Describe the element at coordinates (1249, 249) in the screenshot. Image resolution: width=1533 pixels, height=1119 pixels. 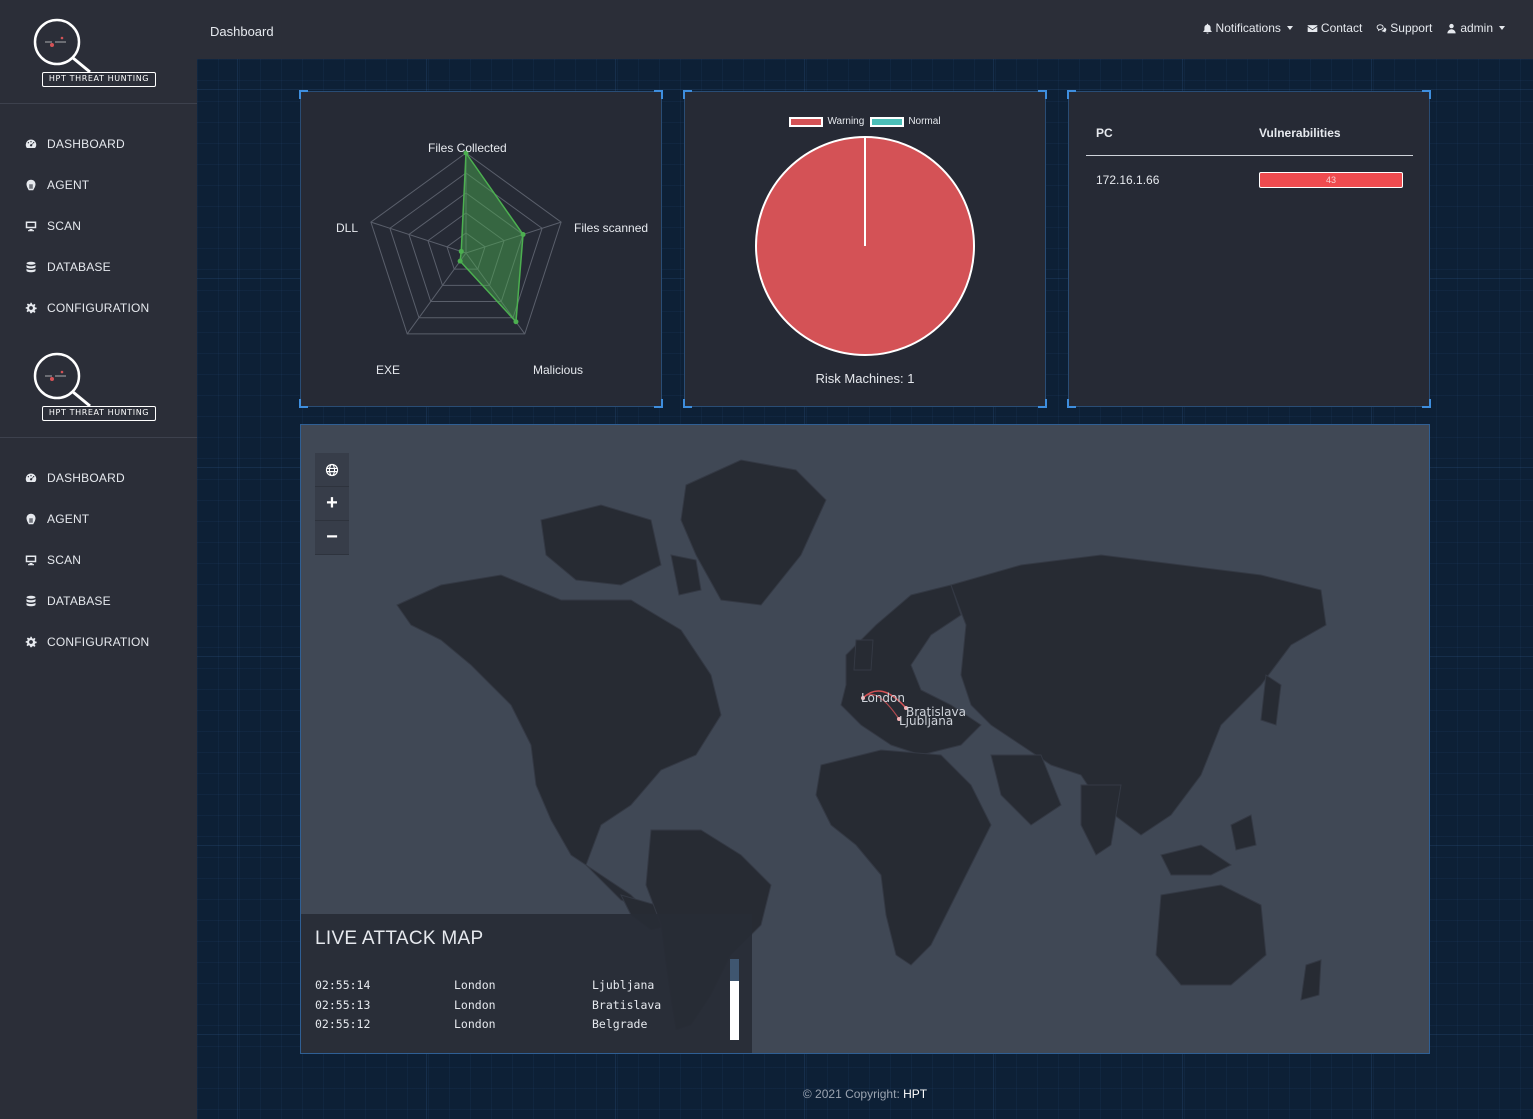
I see `vulnerabilities-card: PC Vulnerabilities 172.16.1.66 43` at that location.